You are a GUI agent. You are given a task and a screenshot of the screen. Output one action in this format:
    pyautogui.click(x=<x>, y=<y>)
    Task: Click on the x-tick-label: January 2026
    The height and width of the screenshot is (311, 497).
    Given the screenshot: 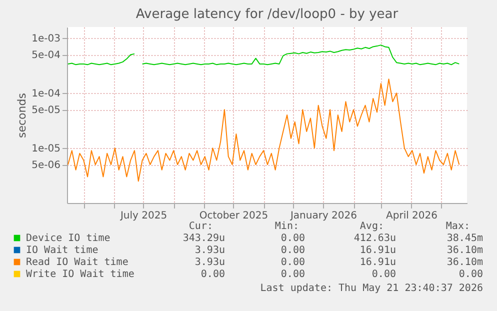 What is the action you would take?
    pyautogui.click(x=323, y=216)
    